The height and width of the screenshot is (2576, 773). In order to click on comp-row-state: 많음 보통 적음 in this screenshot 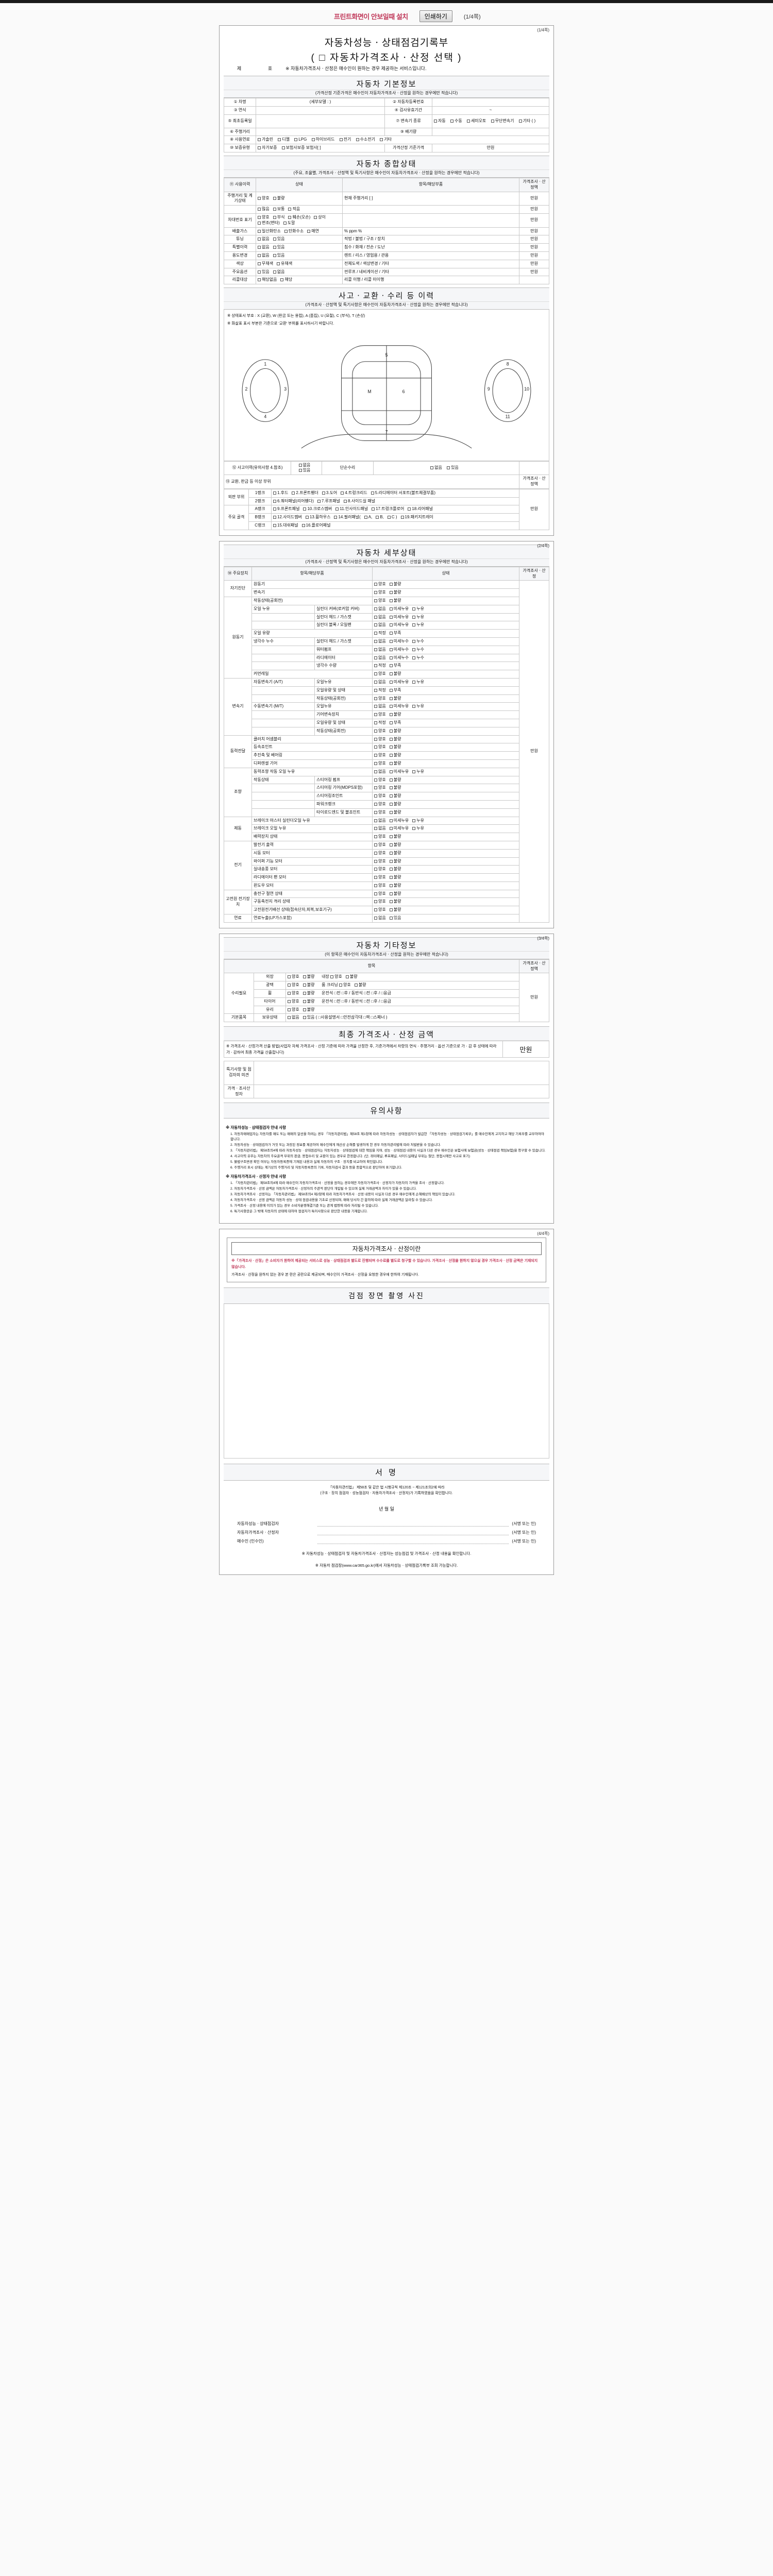, I will do `click(299, 209)`.